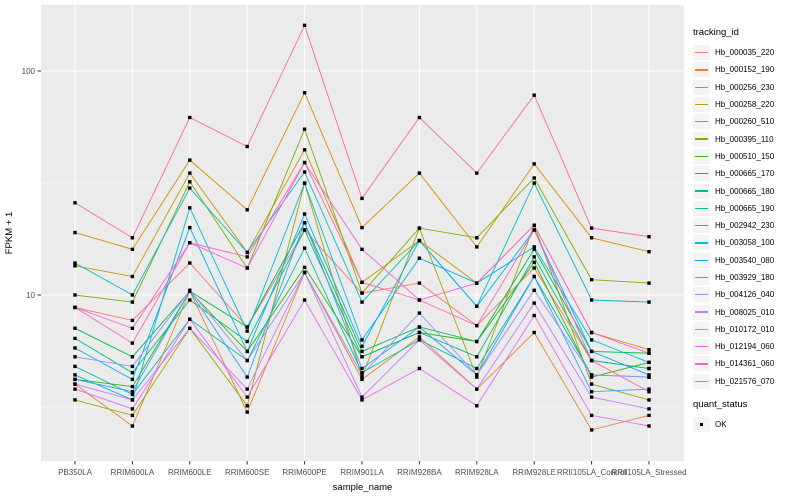 This screenshot has height=500, width=800. Describe the element at coordinates (592, 472) in the screenshot. I see `x-tick-label: RRII105LA_Control` at that location.